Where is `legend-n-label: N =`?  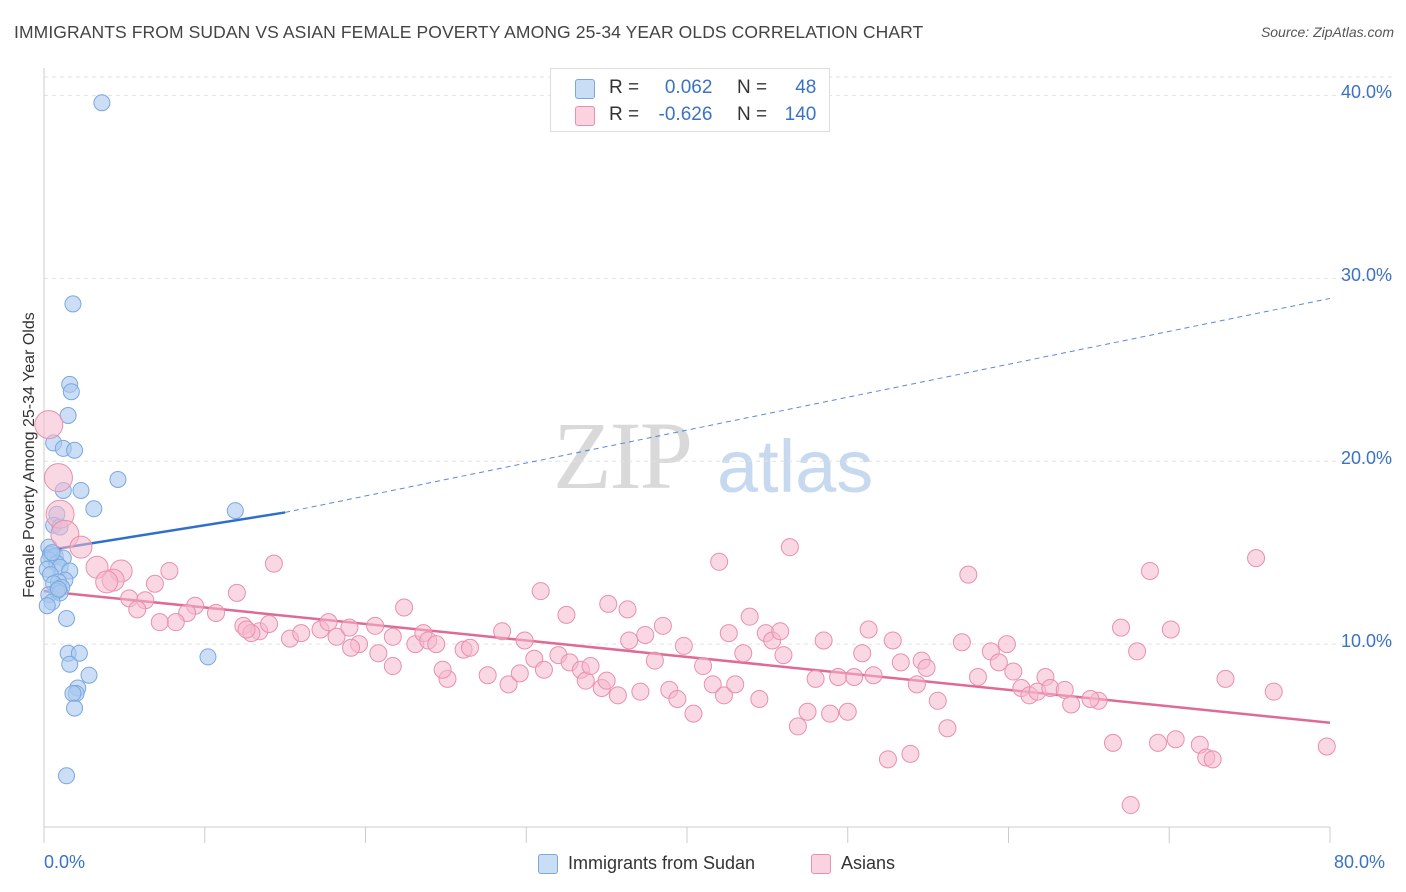 legend-n-label: N = is located at coordinates (752, 114).